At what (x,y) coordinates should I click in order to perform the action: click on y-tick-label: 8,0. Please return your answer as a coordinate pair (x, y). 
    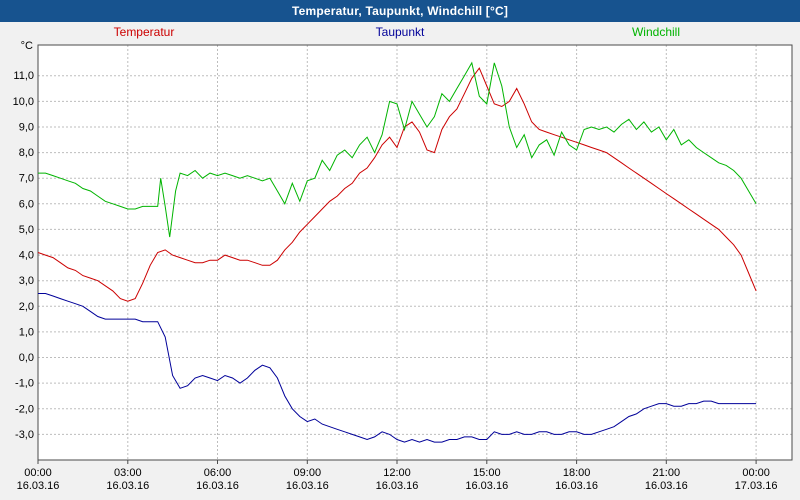
    Looking at the image, I should click on (26, 153).